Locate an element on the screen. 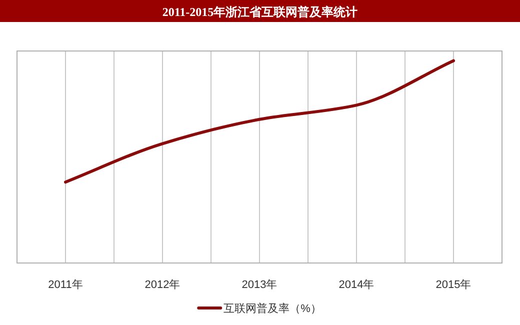  legend-label: 互联网普及率（%） is located at coordinates (273, 308).